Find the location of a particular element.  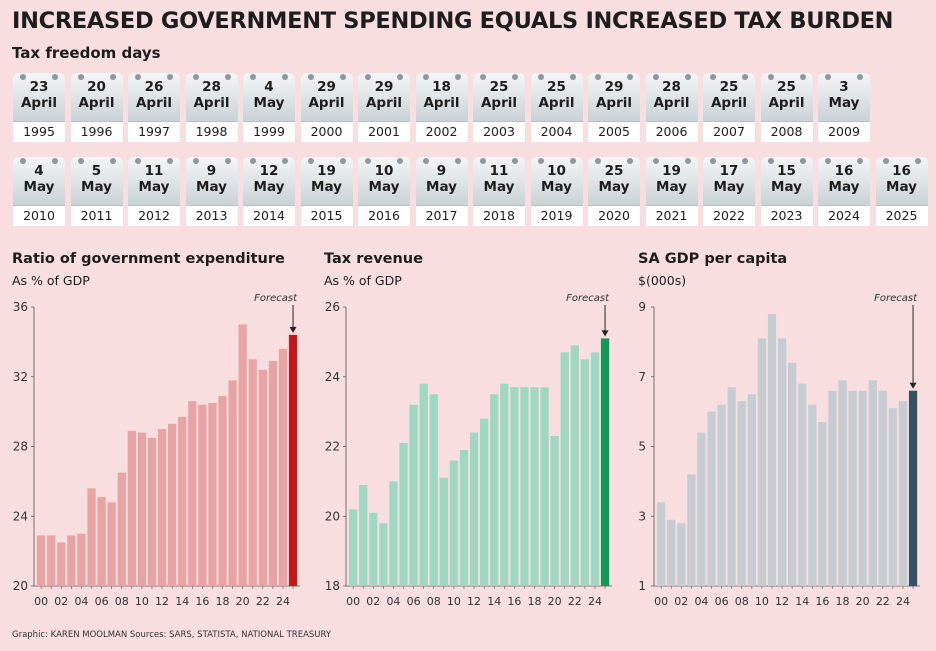

calendar-1999: 4 May 1999 is located at coordinates (269, 108).